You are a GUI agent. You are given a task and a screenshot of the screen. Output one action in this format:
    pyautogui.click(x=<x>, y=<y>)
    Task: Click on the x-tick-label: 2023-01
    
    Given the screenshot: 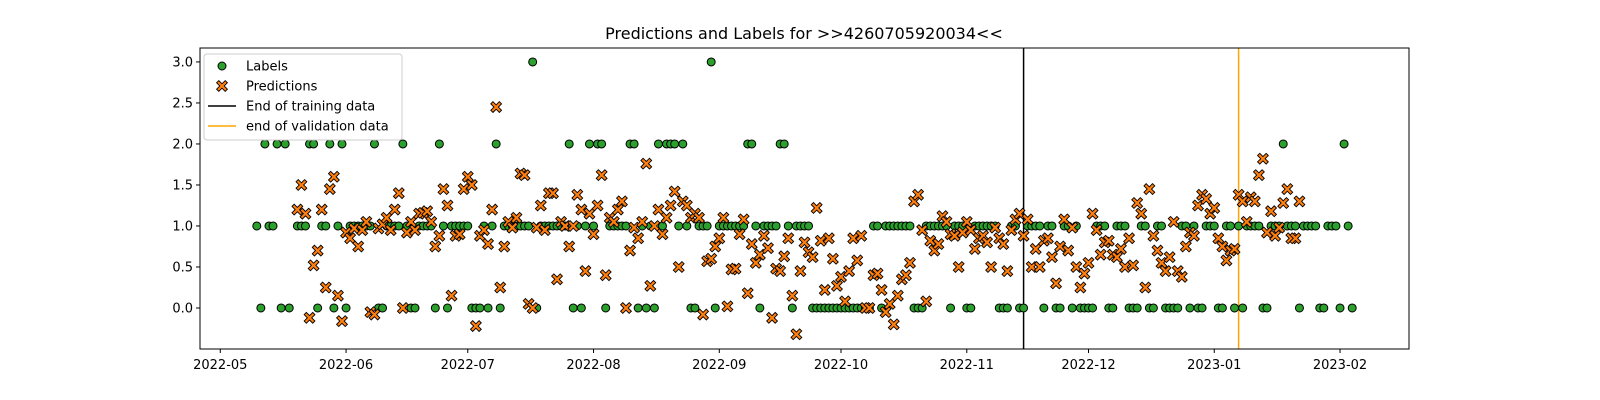 What is the action you would take?
    pyautogui.click(x=1214, y=365)
    